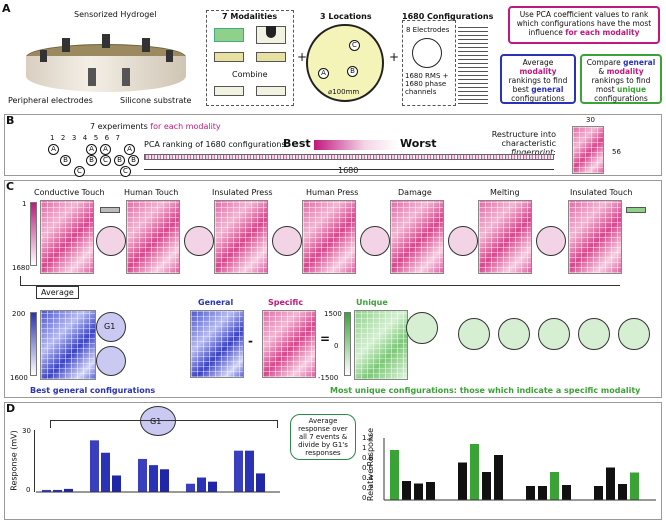 The width and height of the screenshot is (666, 524). Describe the element at coordinates (364, 498) in the screenshot. I see `d2-ytick: 0` at that location.